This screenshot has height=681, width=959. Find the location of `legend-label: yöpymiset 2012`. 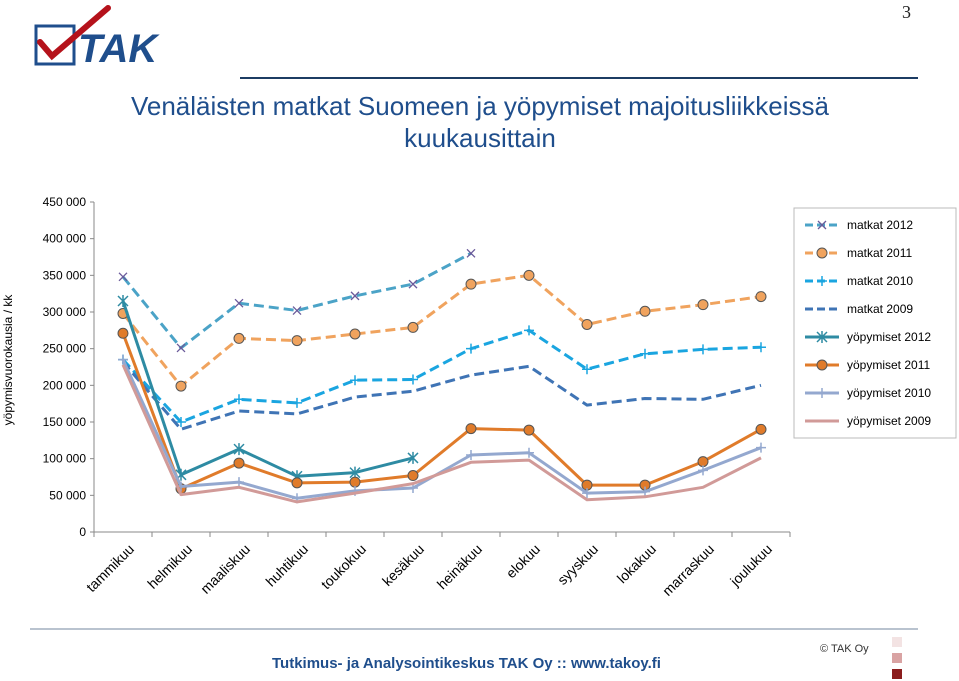

legend-label: yöpymiset 2012 is located at coordinates (889, 337).